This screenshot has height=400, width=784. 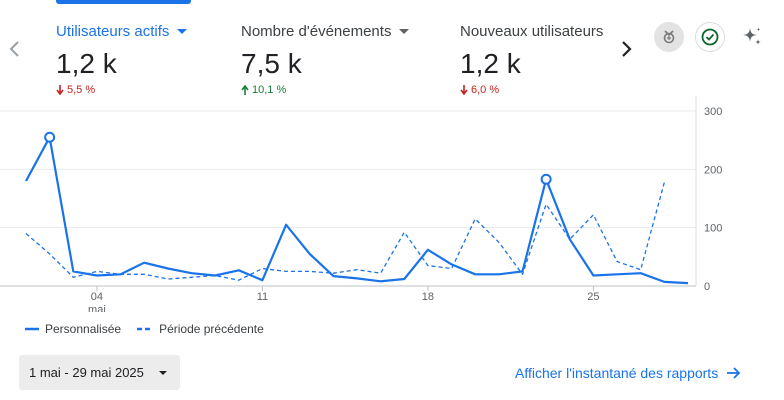 What do you see at coordinates (531, 57) in the screenshot?
I see `metric-new-users: Nouveaux utilisateurs 1,2 k 6,0 %` at bounding box center [531, 57].